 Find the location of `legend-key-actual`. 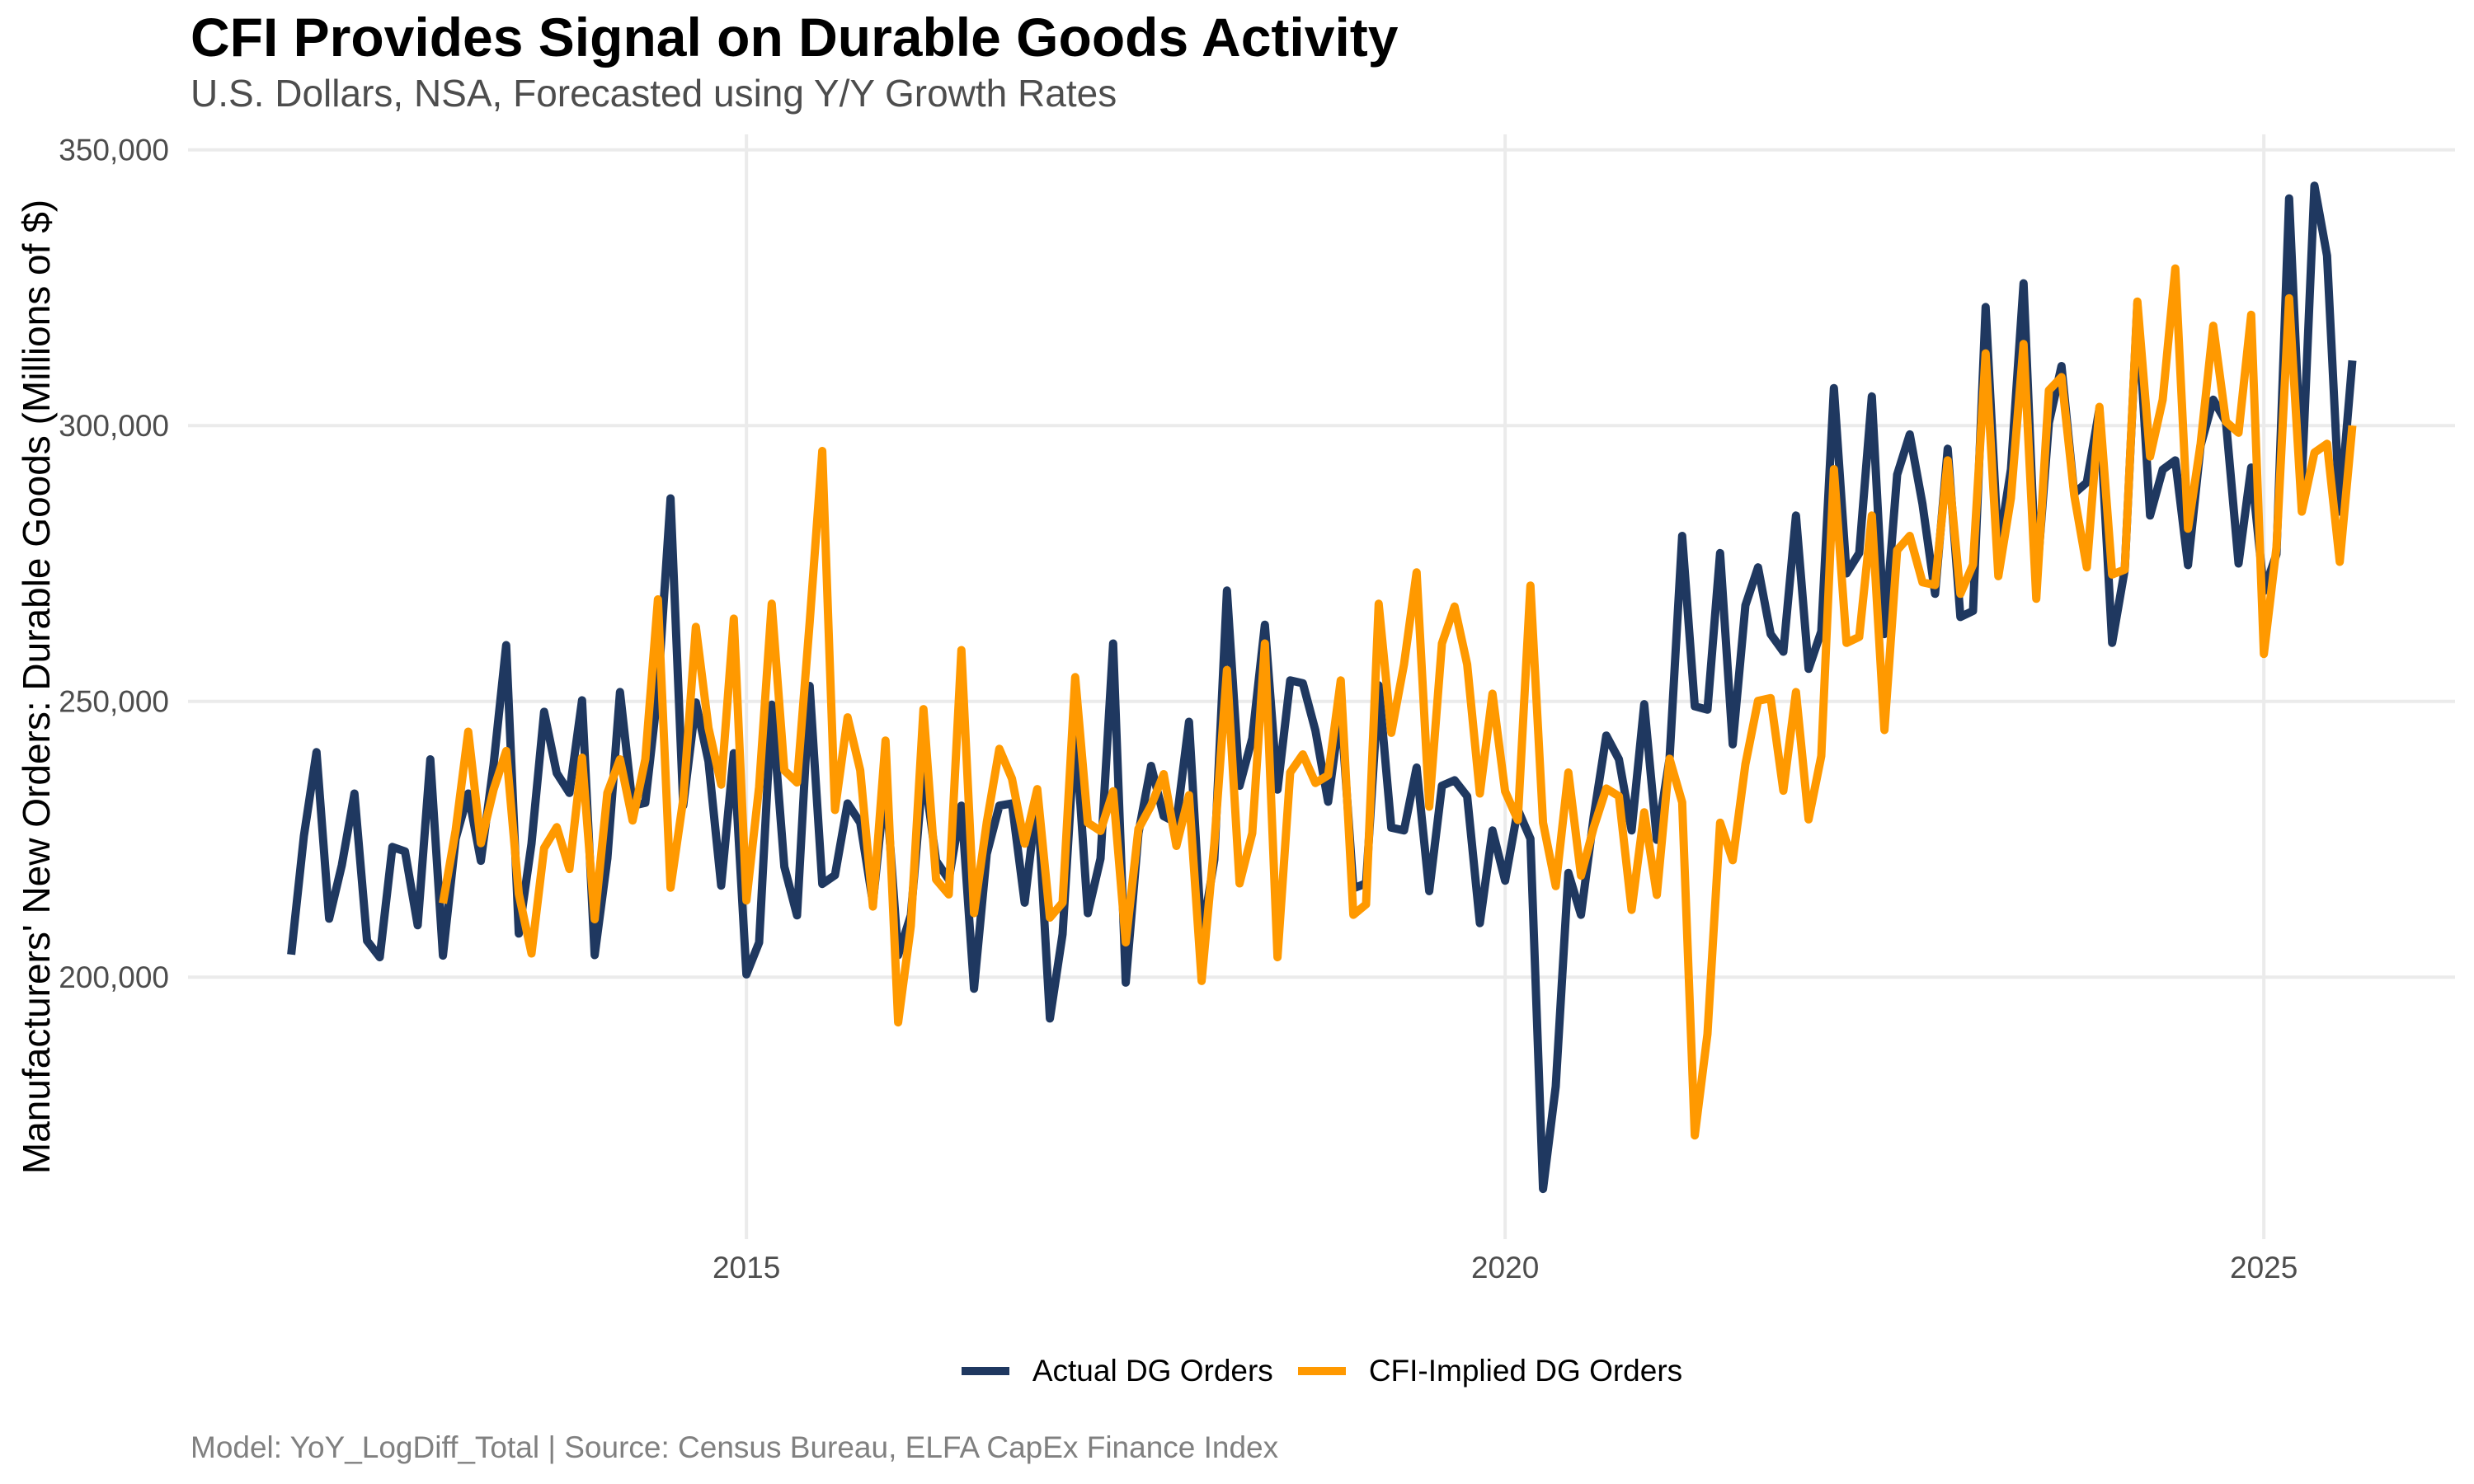

legend-key-actual is located at coordinates (985, 1371).